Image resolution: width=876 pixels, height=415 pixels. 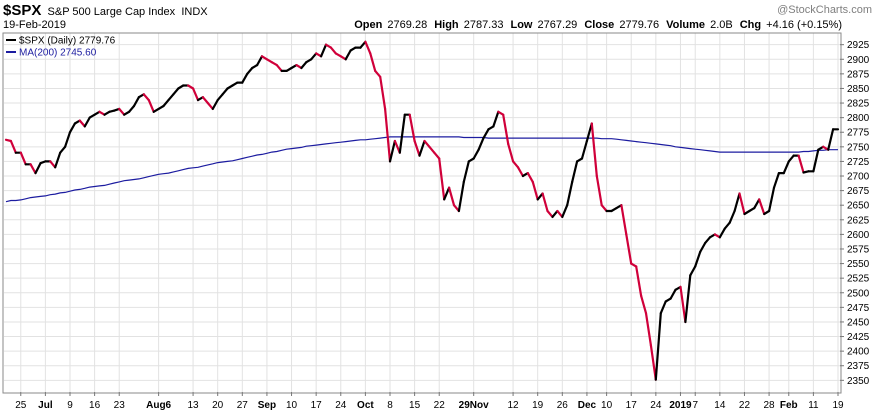 I want to click on index-name: S&P 500 Large Cap Index, so click(x=111, y=12).